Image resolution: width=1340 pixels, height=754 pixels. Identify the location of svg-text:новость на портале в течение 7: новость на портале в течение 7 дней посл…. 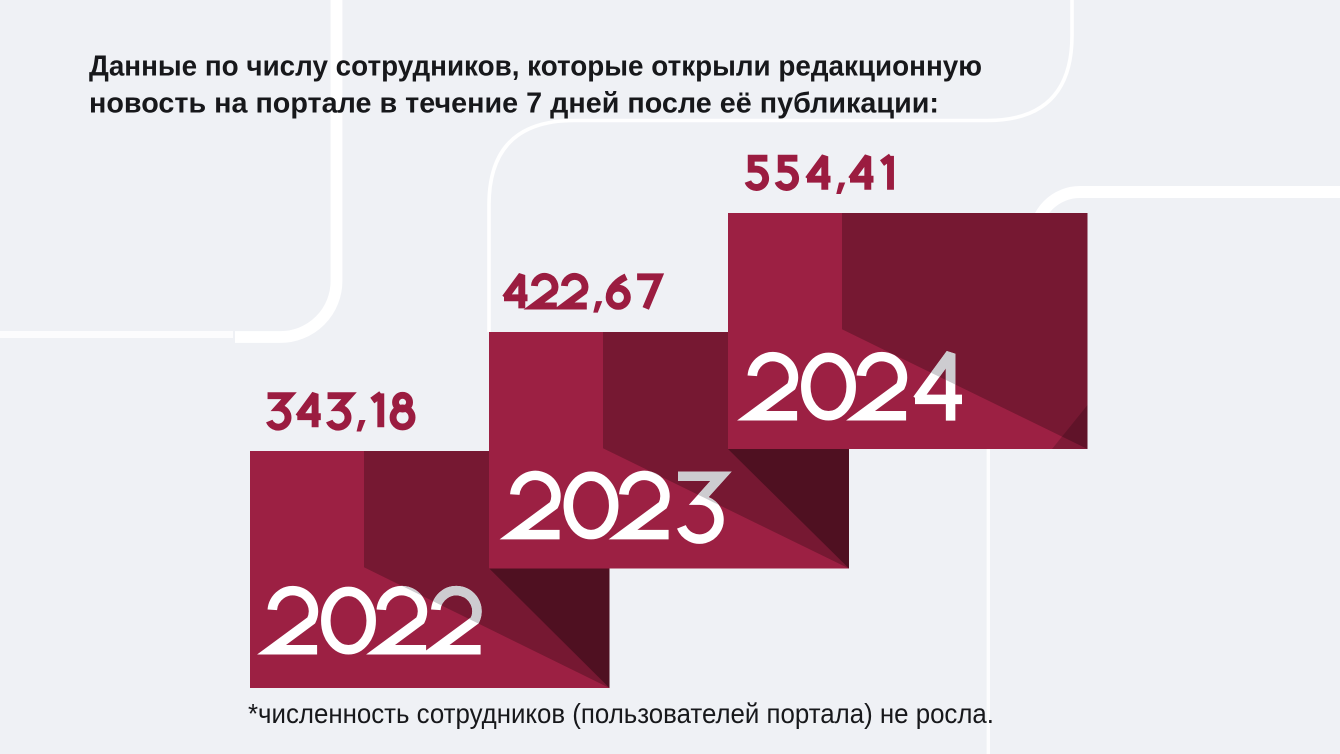
(514, 102).